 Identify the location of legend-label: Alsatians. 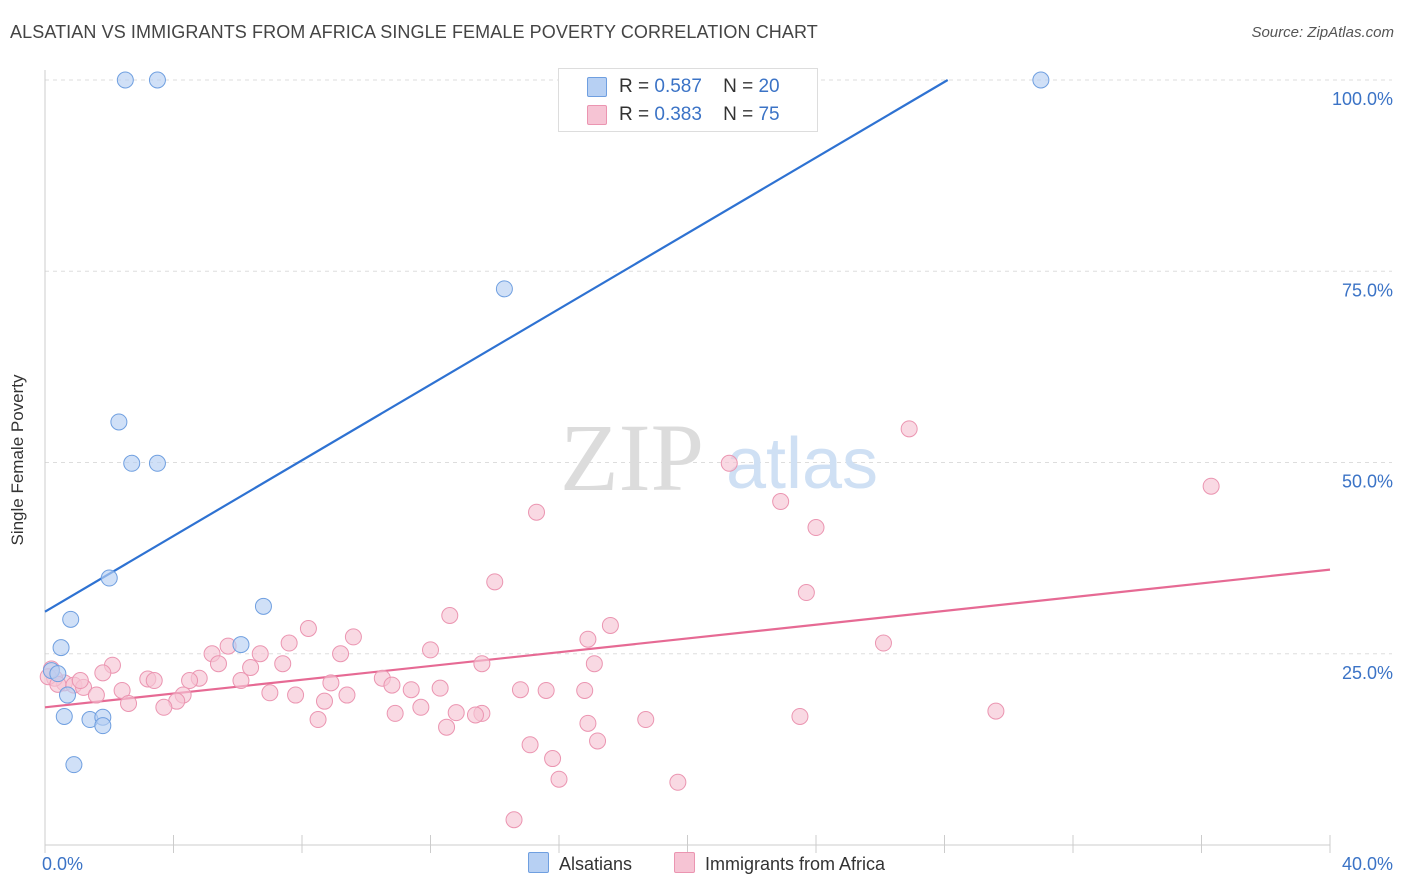
(596, 864).